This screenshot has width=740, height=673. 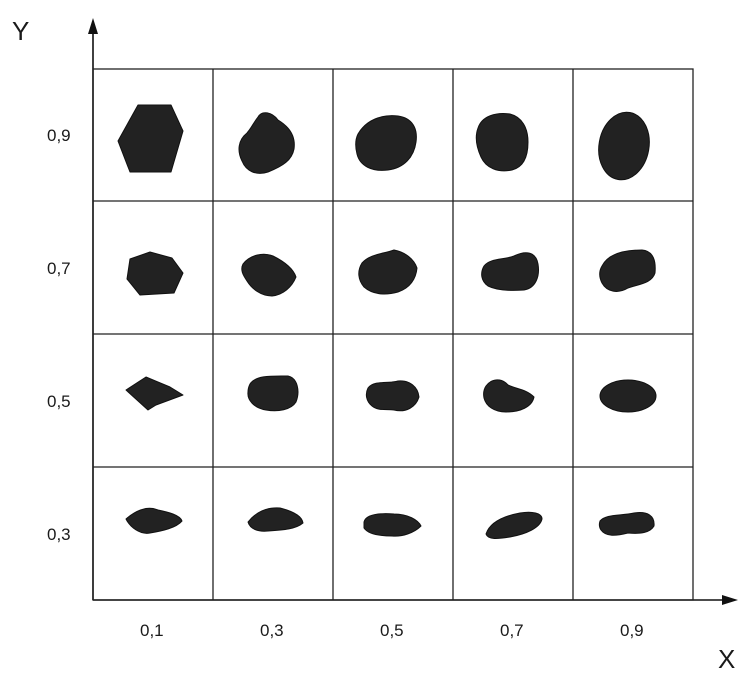 What do you see at coordinates (59, 268) in the screenshot?
I see `y-tick-label: 0,7` at bounding box center [59, 268].